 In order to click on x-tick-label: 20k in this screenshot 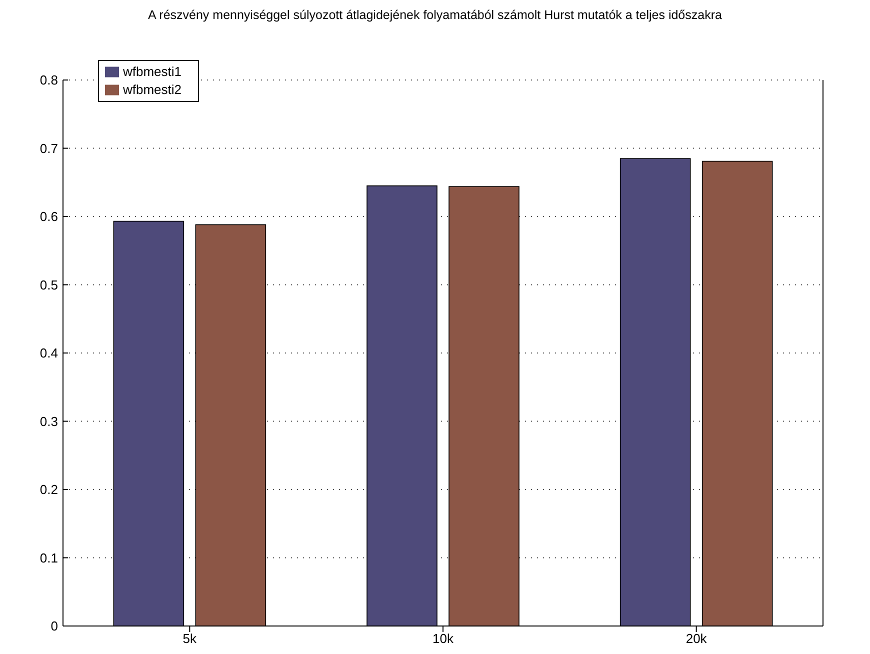, I will do `click(697, 638)`.